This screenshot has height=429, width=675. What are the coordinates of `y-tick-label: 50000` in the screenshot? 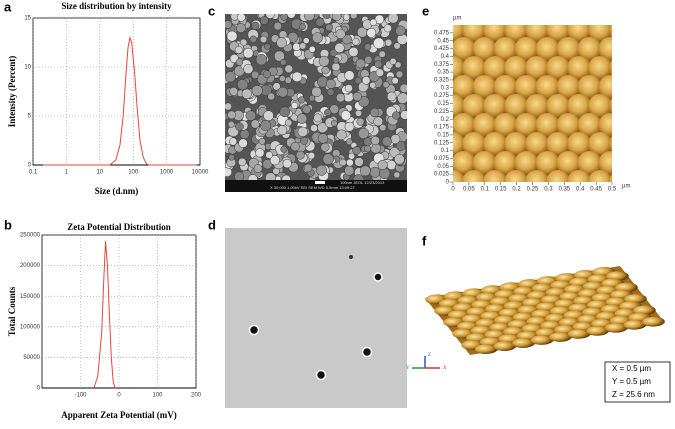 It's located at (31, 358).